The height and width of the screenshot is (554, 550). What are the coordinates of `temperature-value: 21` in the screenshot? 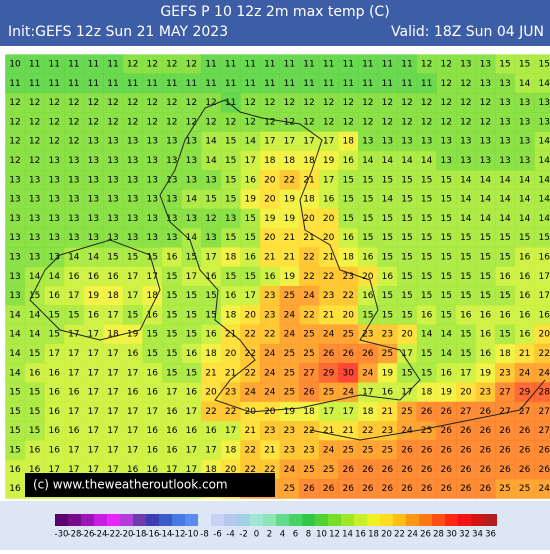 It's located at (289, 258).